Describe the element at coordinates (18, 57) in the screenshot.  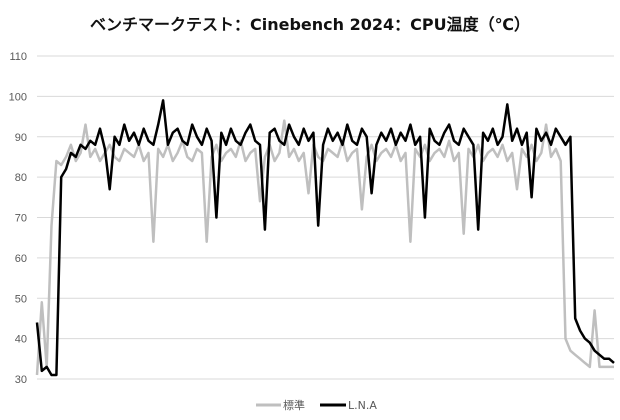
I see `y-tick-label: 110` at that location.